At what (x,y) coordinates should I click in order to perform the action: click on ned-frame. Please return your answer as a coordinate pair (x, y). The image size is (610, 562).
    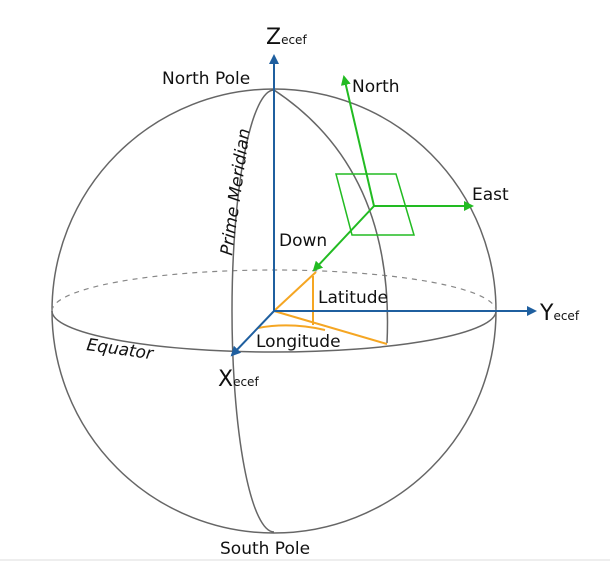
    Looking at the image, I should click on (393, 173).